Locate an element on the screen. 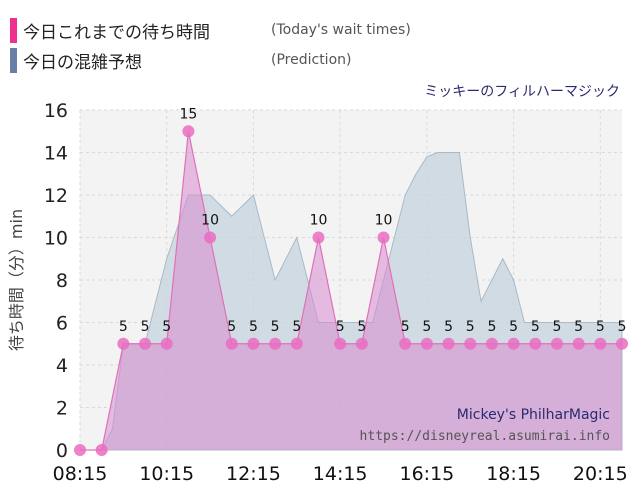 The height and width of the screenshot is (500, 640). y-tick-label: 10 is located at coordinates (56, 239).